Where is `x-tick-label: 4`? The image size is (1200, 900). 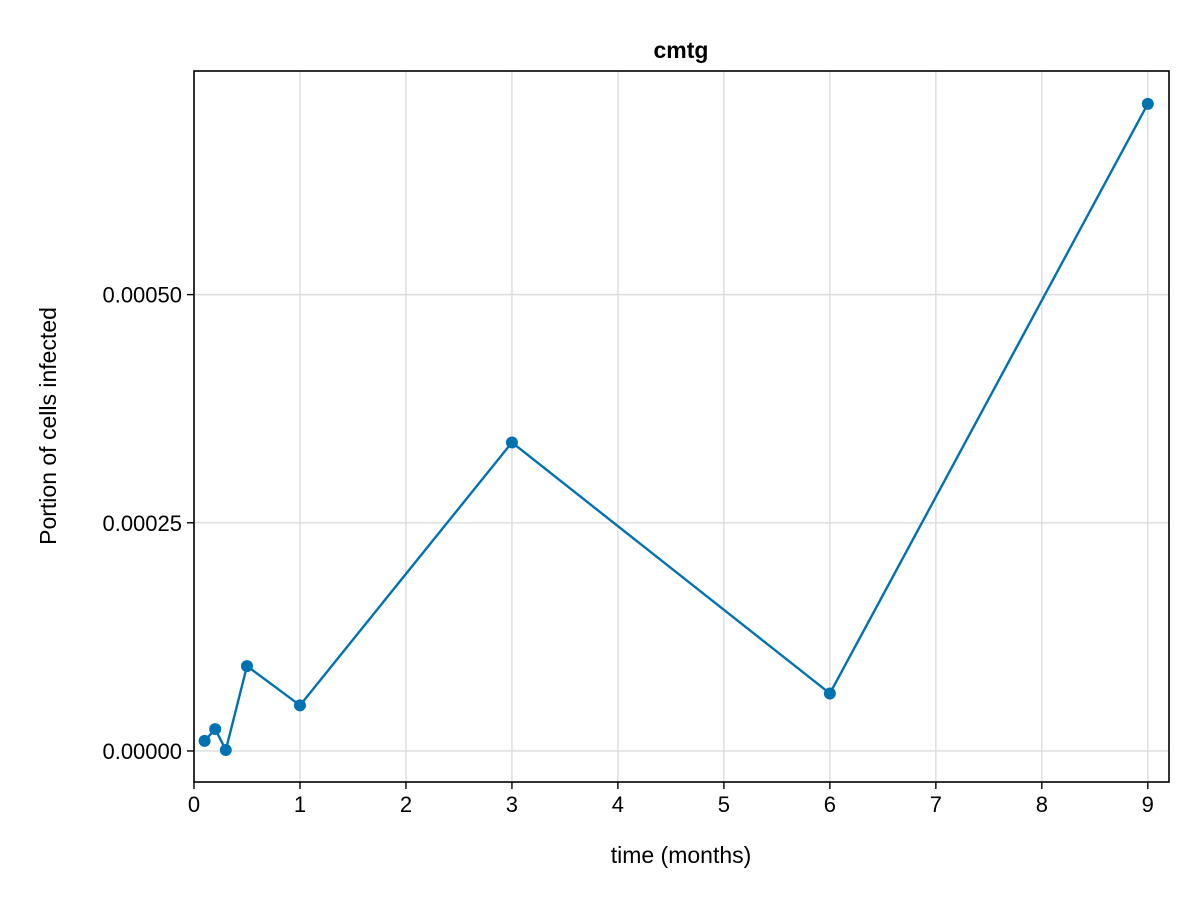 x-tick-label: 4 is located at coordinates (618, 804).